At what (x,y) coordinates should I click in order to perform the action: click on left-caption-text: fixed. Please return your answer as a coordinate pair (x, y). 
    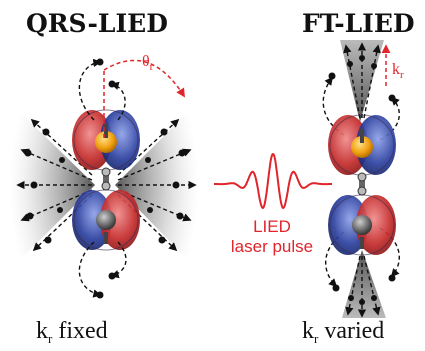
    Looking at the image, I should click on (82, 331).